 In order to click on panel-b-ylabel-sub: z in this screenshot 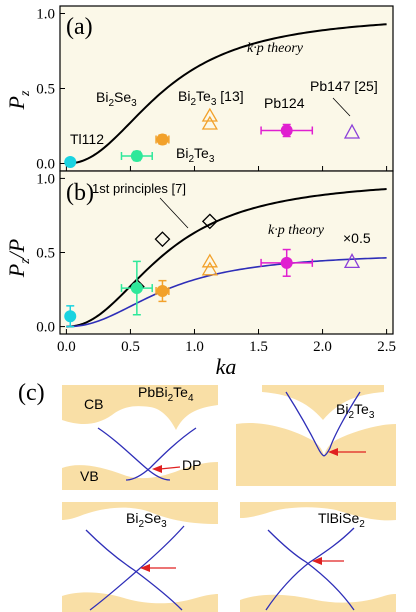, I will do `click(25, 261)`.